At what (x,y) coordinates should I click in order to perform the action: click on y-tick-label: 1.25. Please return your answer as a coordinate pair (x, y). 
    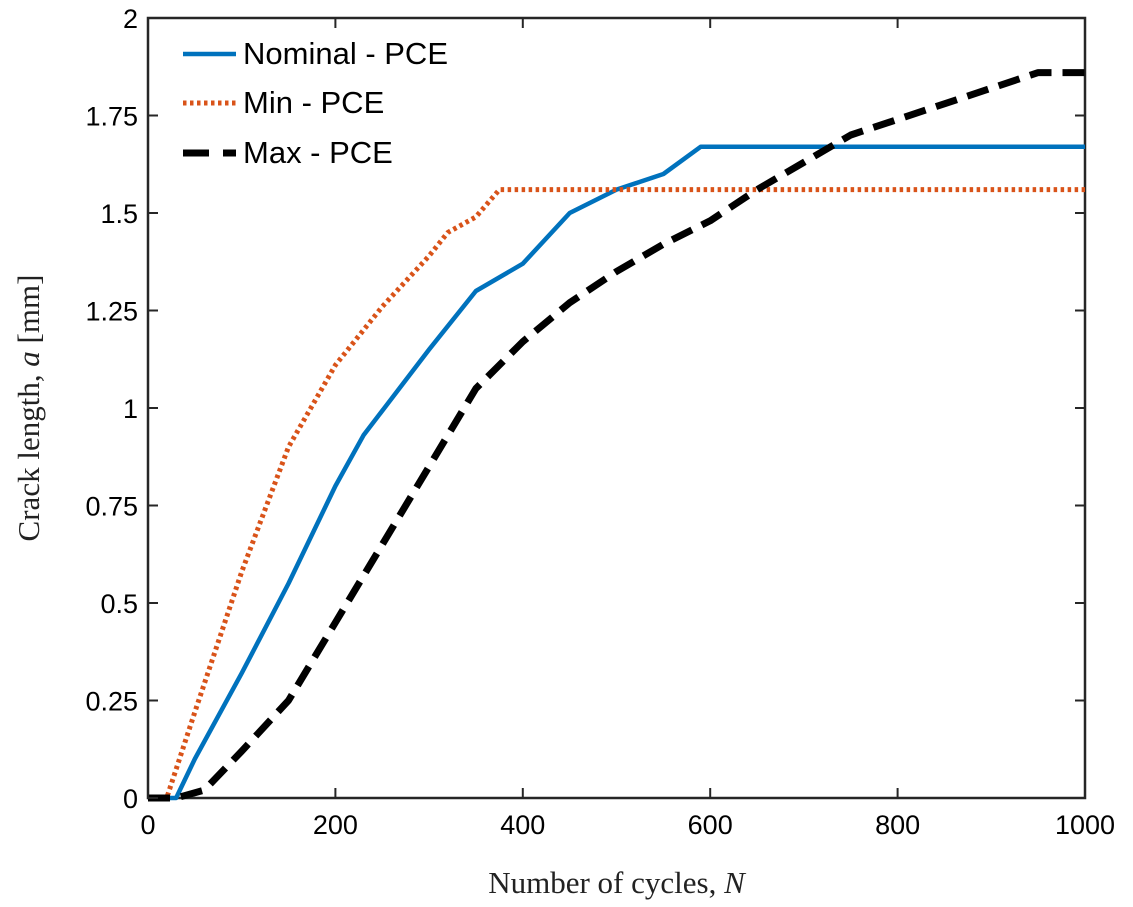
    Looking at the image, I should click on (111, 312).